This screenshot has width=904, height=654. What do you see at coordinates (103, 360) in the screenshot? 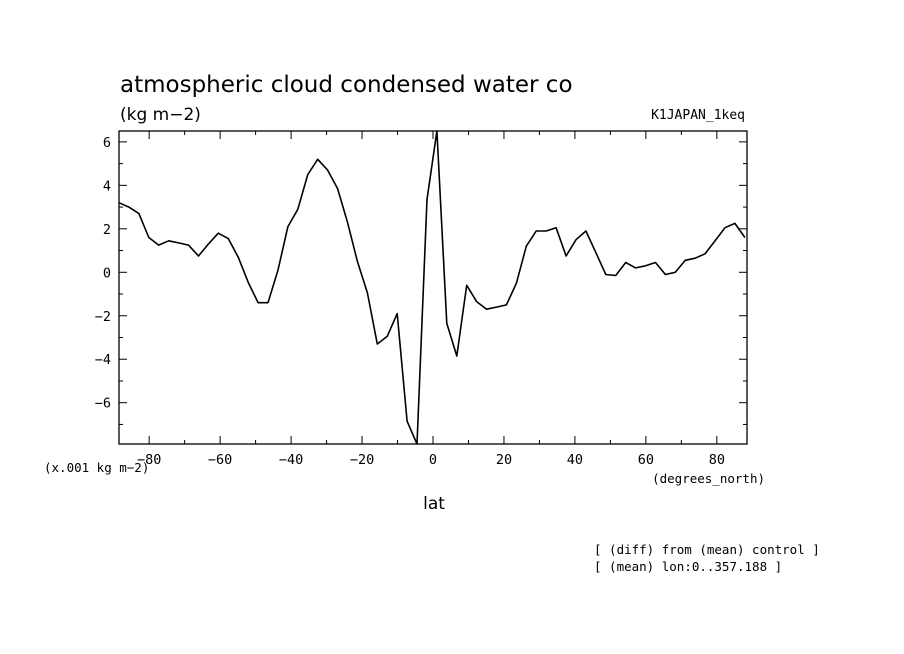
I see `y-tick-label: −4` at bounding box center [103, 360].